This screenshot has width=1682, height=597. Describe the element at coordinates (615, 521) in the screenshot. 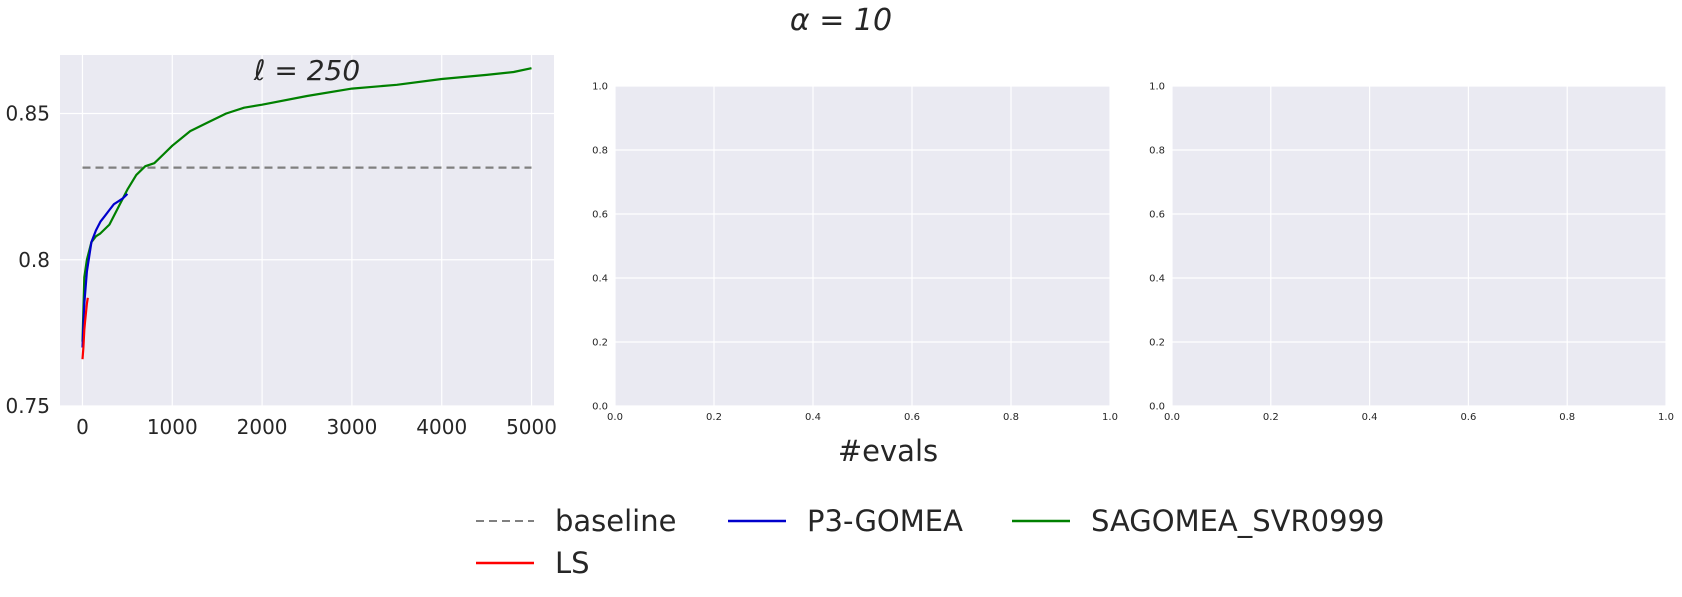

I see `legend-label-baseline: baseline` at that location.